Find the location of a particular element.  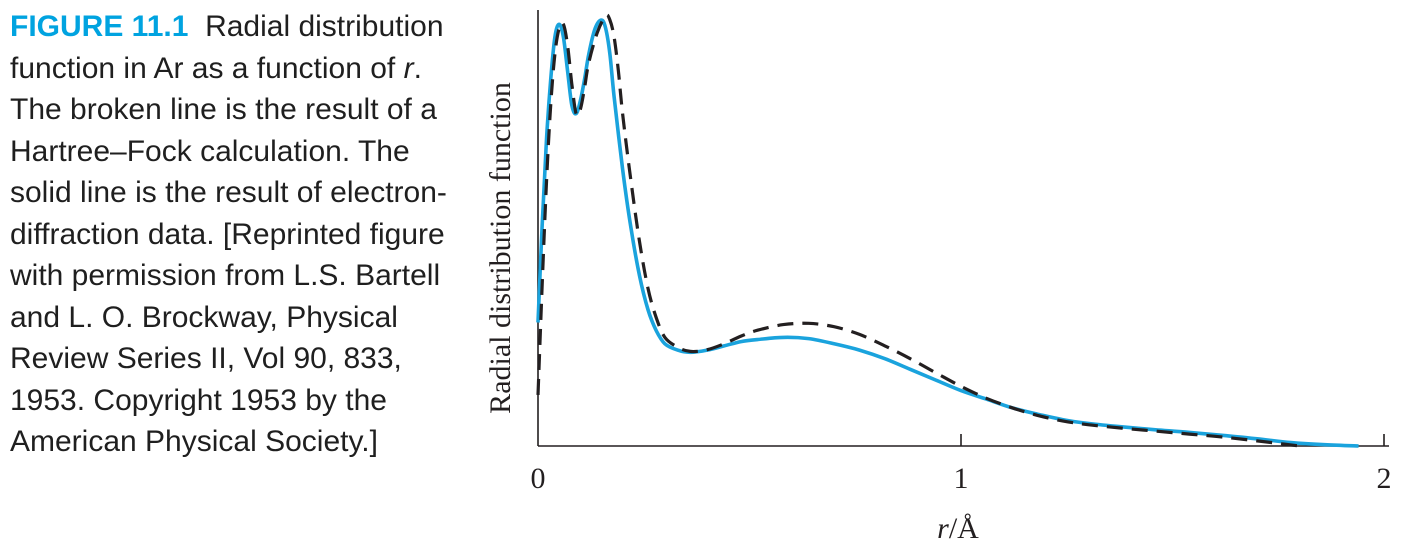

x-tick-label-1: 1 is located at coordinates (961, 478).